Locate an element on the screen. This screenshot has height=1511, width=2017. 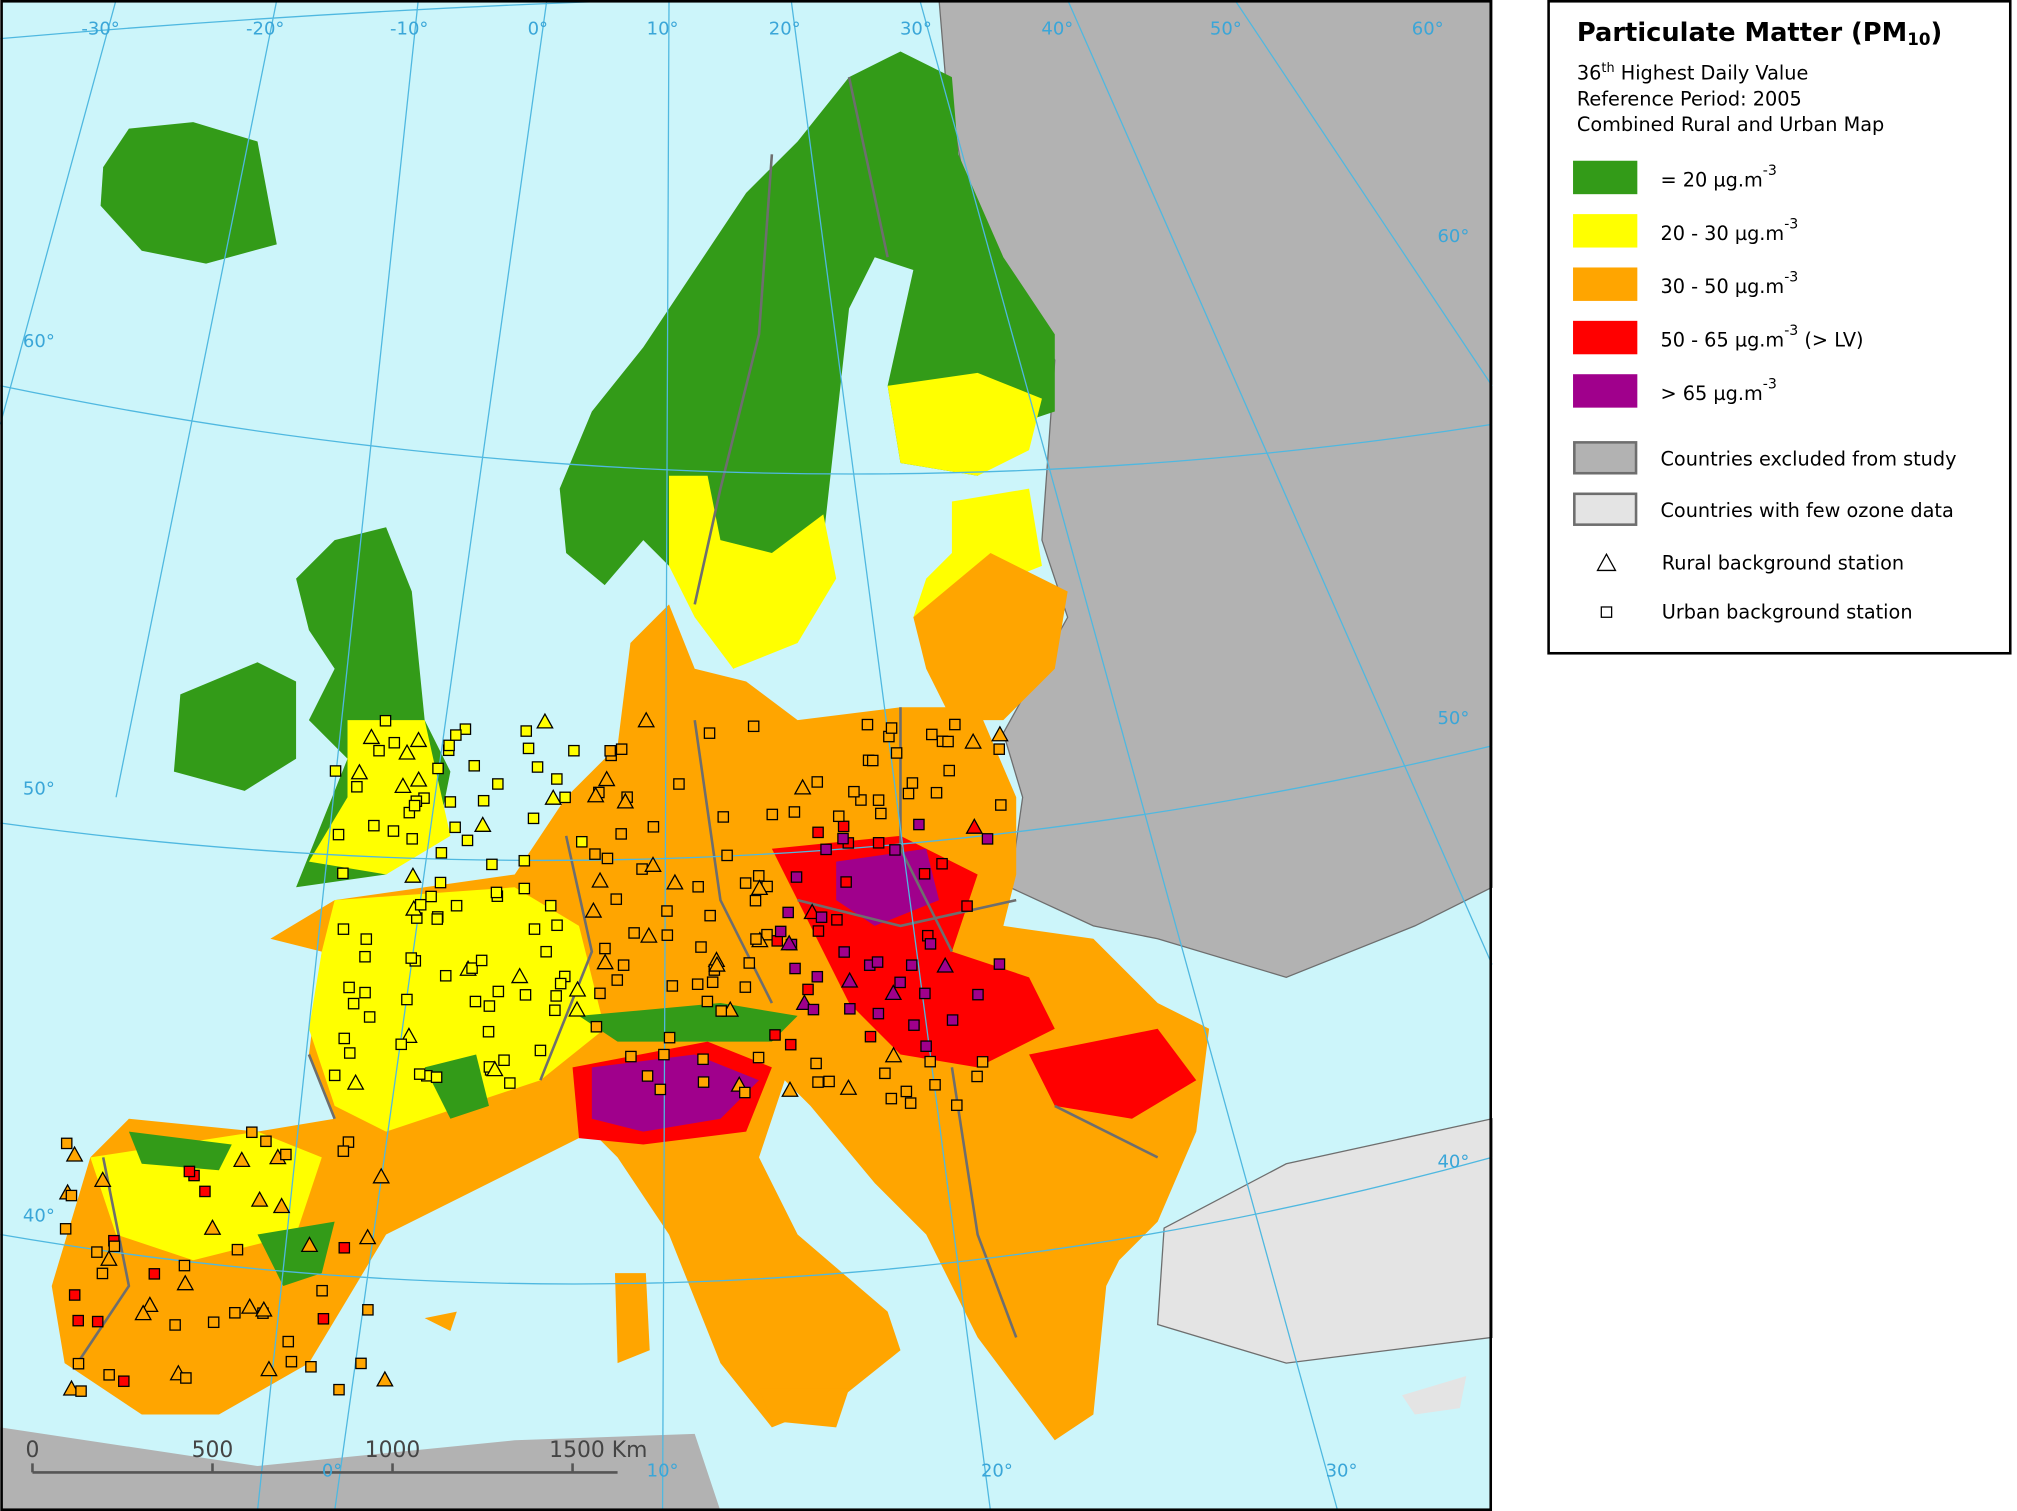
subtitle: Combined Rural and Urban Map is located at coordinates (1730, 124).